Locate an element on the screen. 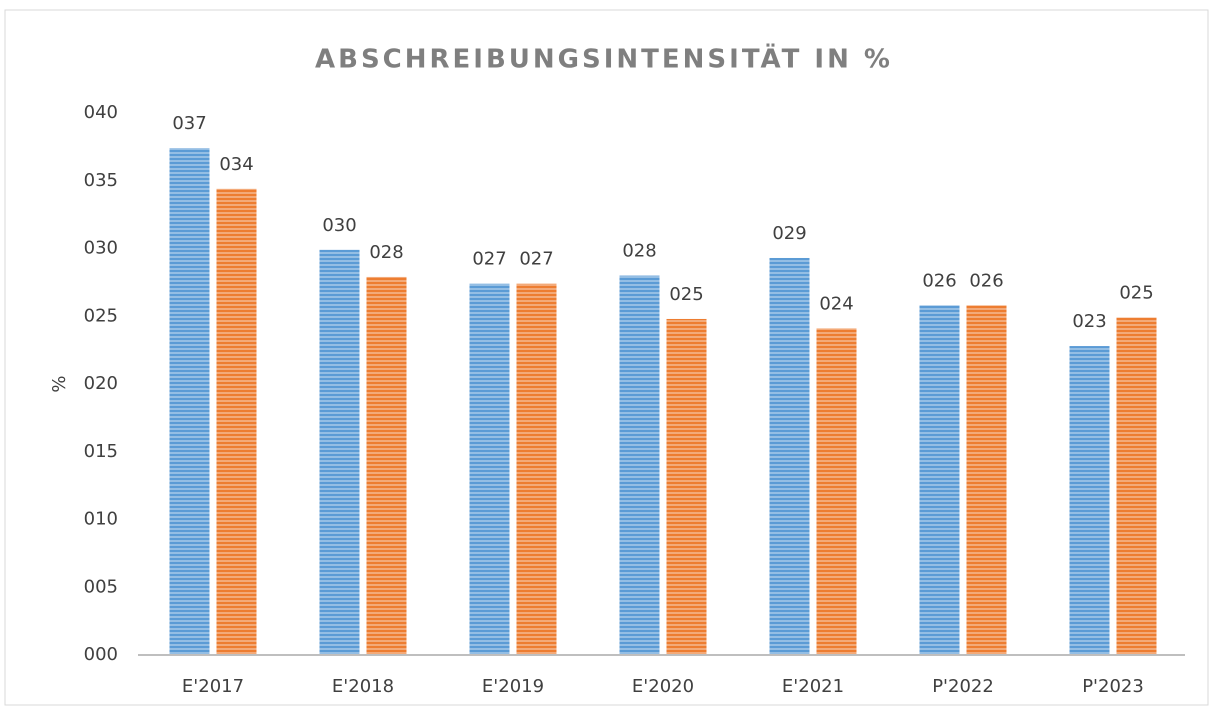 Image resolution: width=1209 pixels, height=706 pixels. y-tick-label: 005 is located at coordinates (101, 586).